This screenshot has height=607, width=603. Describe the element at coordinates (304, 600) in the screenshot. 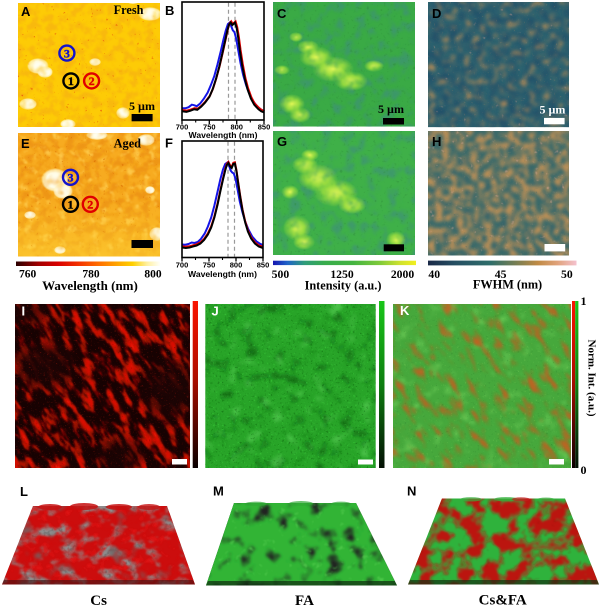

I see `svg-text: FA` at that location.